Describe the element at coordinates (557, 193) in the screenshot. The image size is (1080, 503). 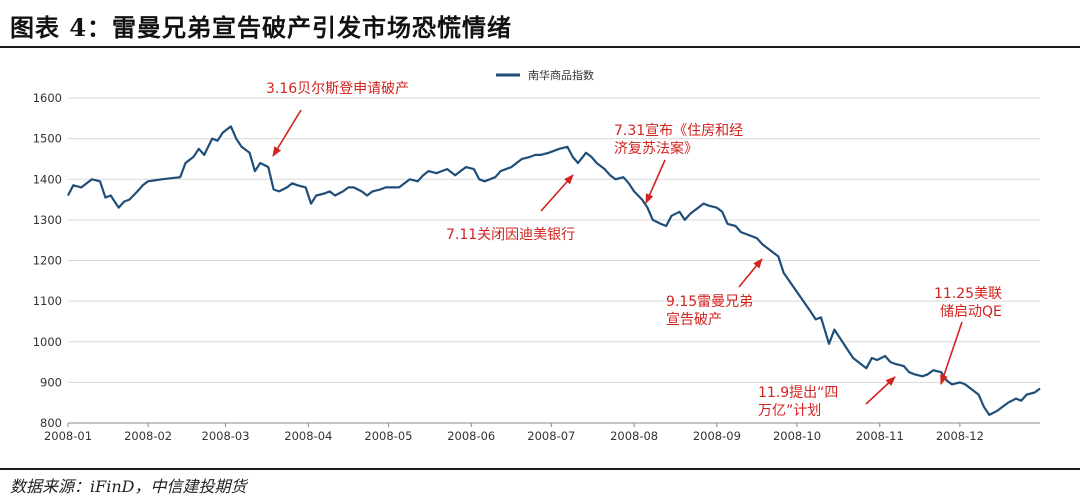
I see `arrow-indymac` at that location.